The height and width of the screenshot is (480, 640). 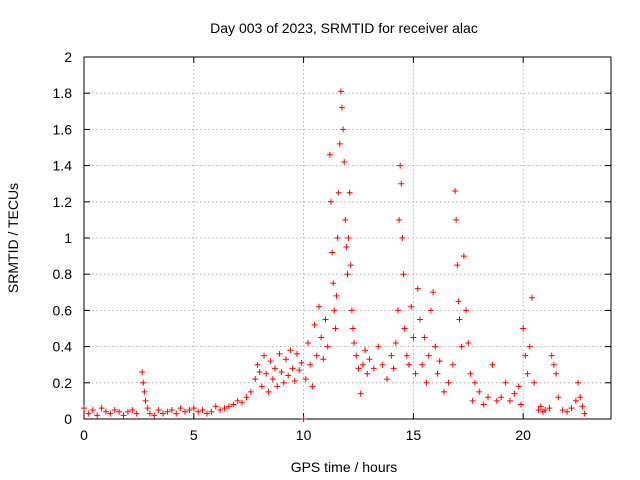 I want to click on y-tick-label: 0.2, so click(x=63, y=383).